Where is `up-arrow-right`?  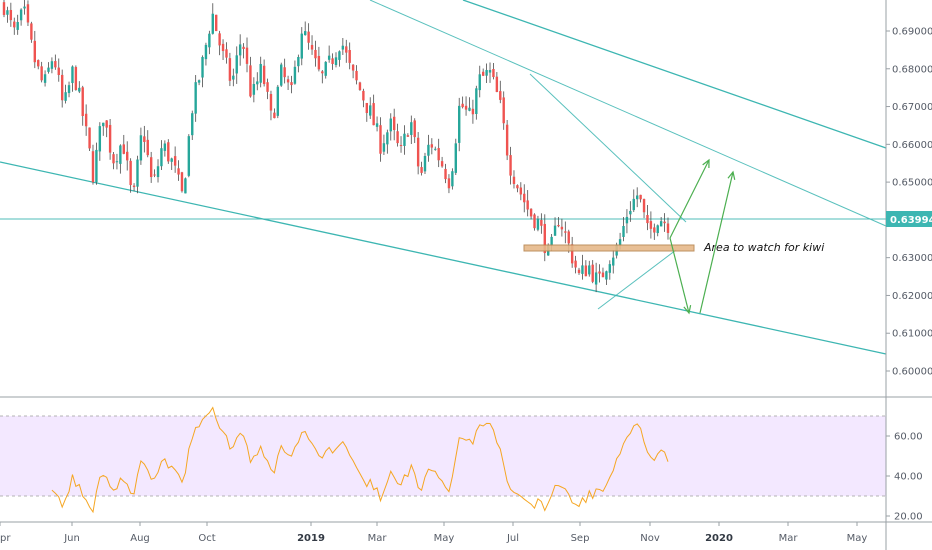
up-arrow-right is located at coordinates (717, 242).